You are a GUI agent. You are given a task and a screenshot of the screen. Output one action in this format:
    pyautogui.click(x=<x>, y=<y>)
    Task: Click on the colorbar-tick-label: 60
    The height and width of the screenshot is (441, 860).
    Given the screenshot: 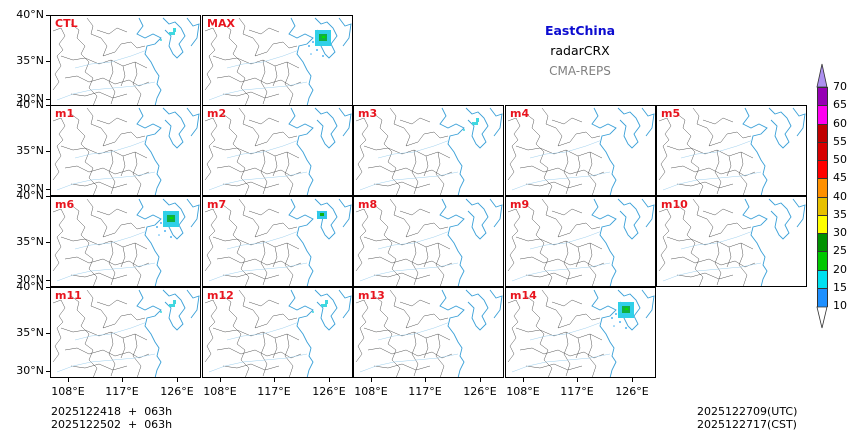 What is the action you would take?
    pyautogui.click(x=840, y=123)
    